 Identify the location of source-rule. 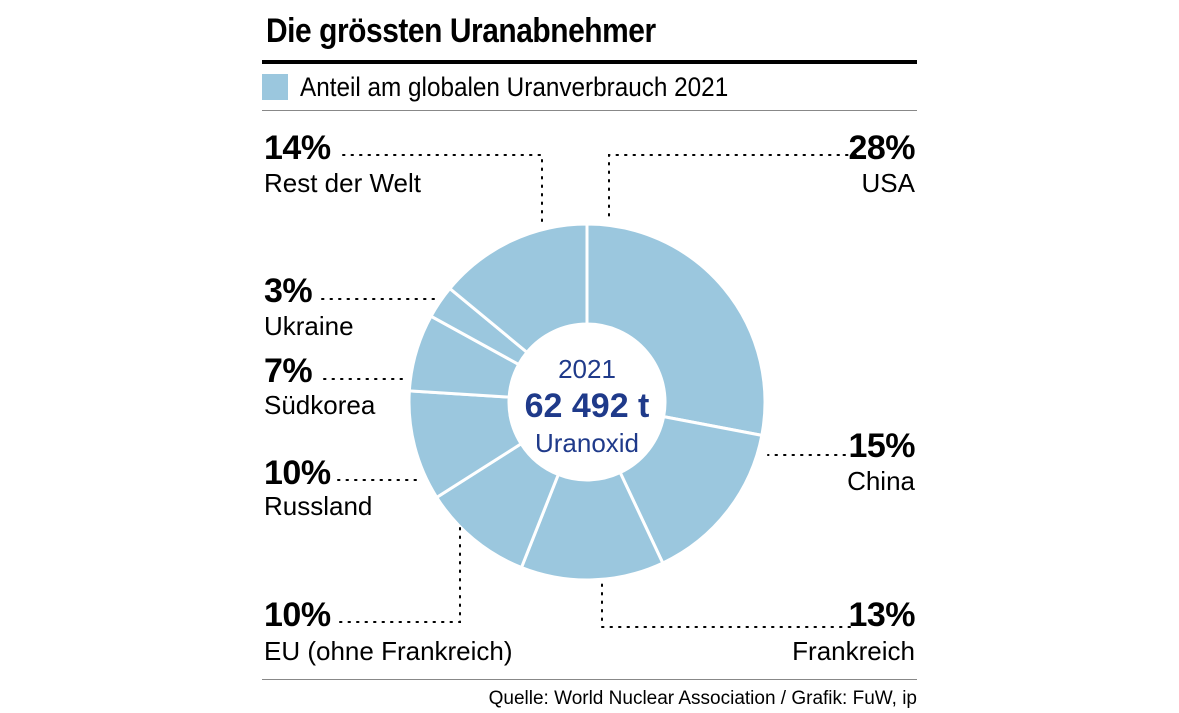
(589, 679).